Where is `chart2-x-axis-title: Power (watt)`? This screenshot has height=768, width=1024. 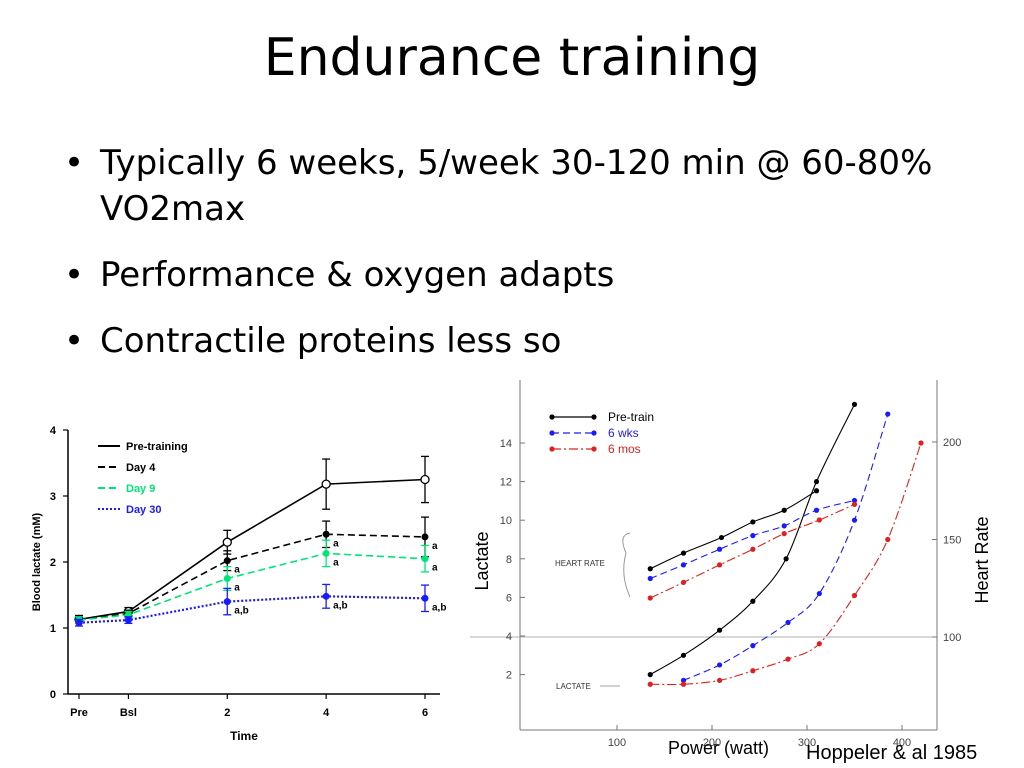 chart2-x-axis-title: Power (watt) is located at coordinates (719, 748).